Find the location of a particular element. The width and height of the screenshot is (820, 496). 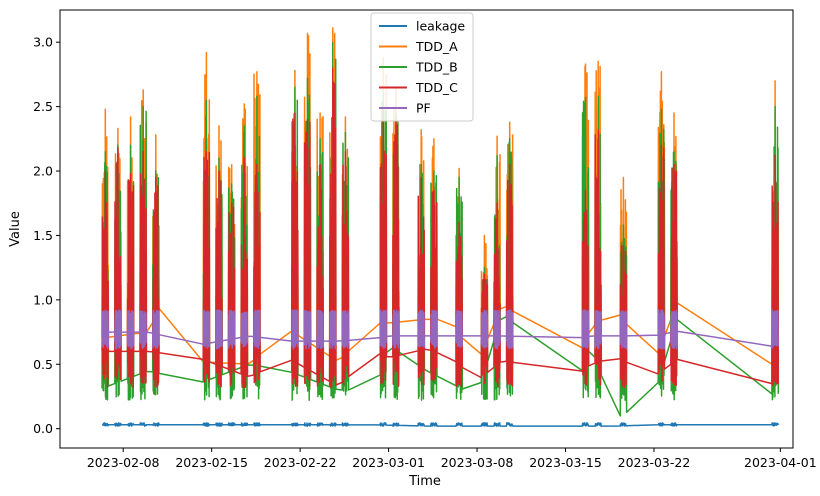

legend-label: TDD_A is located at coordinates (436, 46).